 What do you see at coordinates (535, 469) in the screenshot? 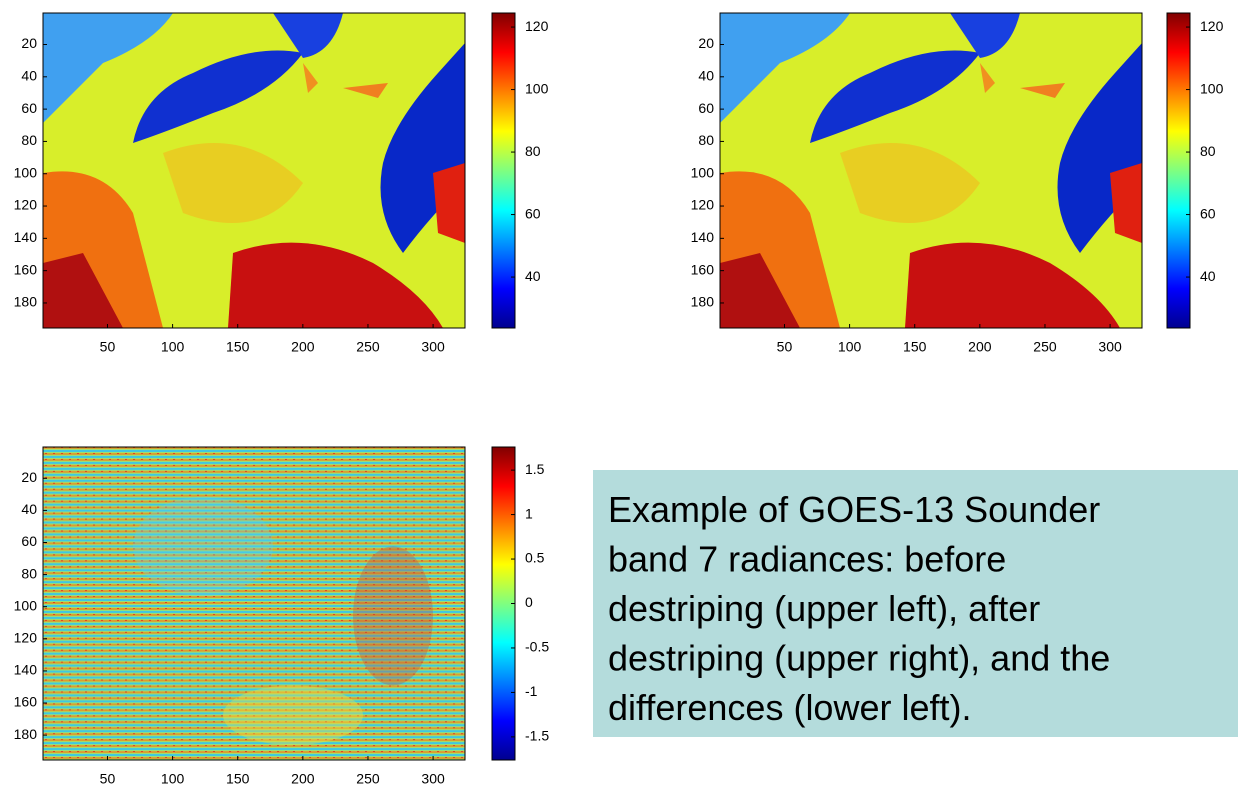
I see `colorbar-tick-label: 1.5` at bounding box center [535, 469].